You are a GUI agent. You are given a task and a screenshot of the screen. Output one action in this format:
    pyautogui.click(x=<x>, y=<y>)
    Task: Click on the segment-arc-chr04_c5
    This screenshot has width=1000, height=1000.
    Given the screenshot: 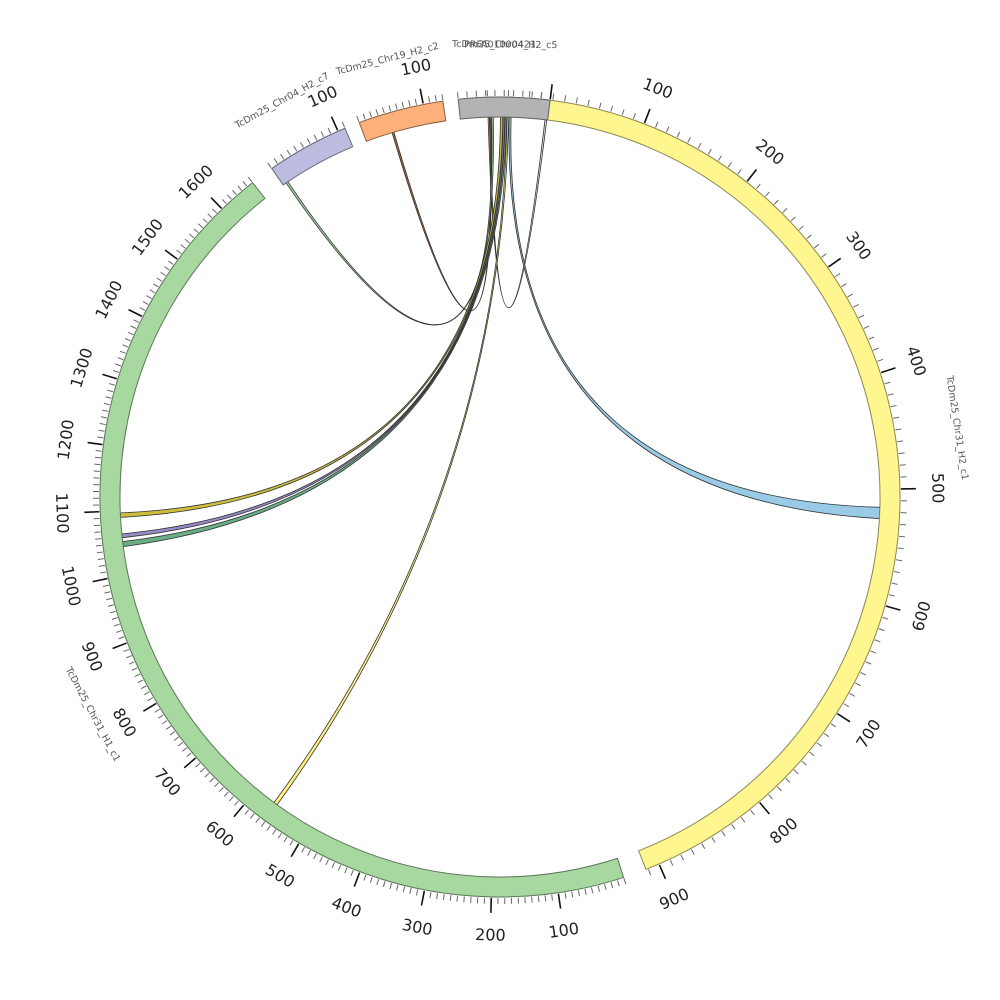 What is the action you would take?
    pyautogui.click(x=504, y=108)
    